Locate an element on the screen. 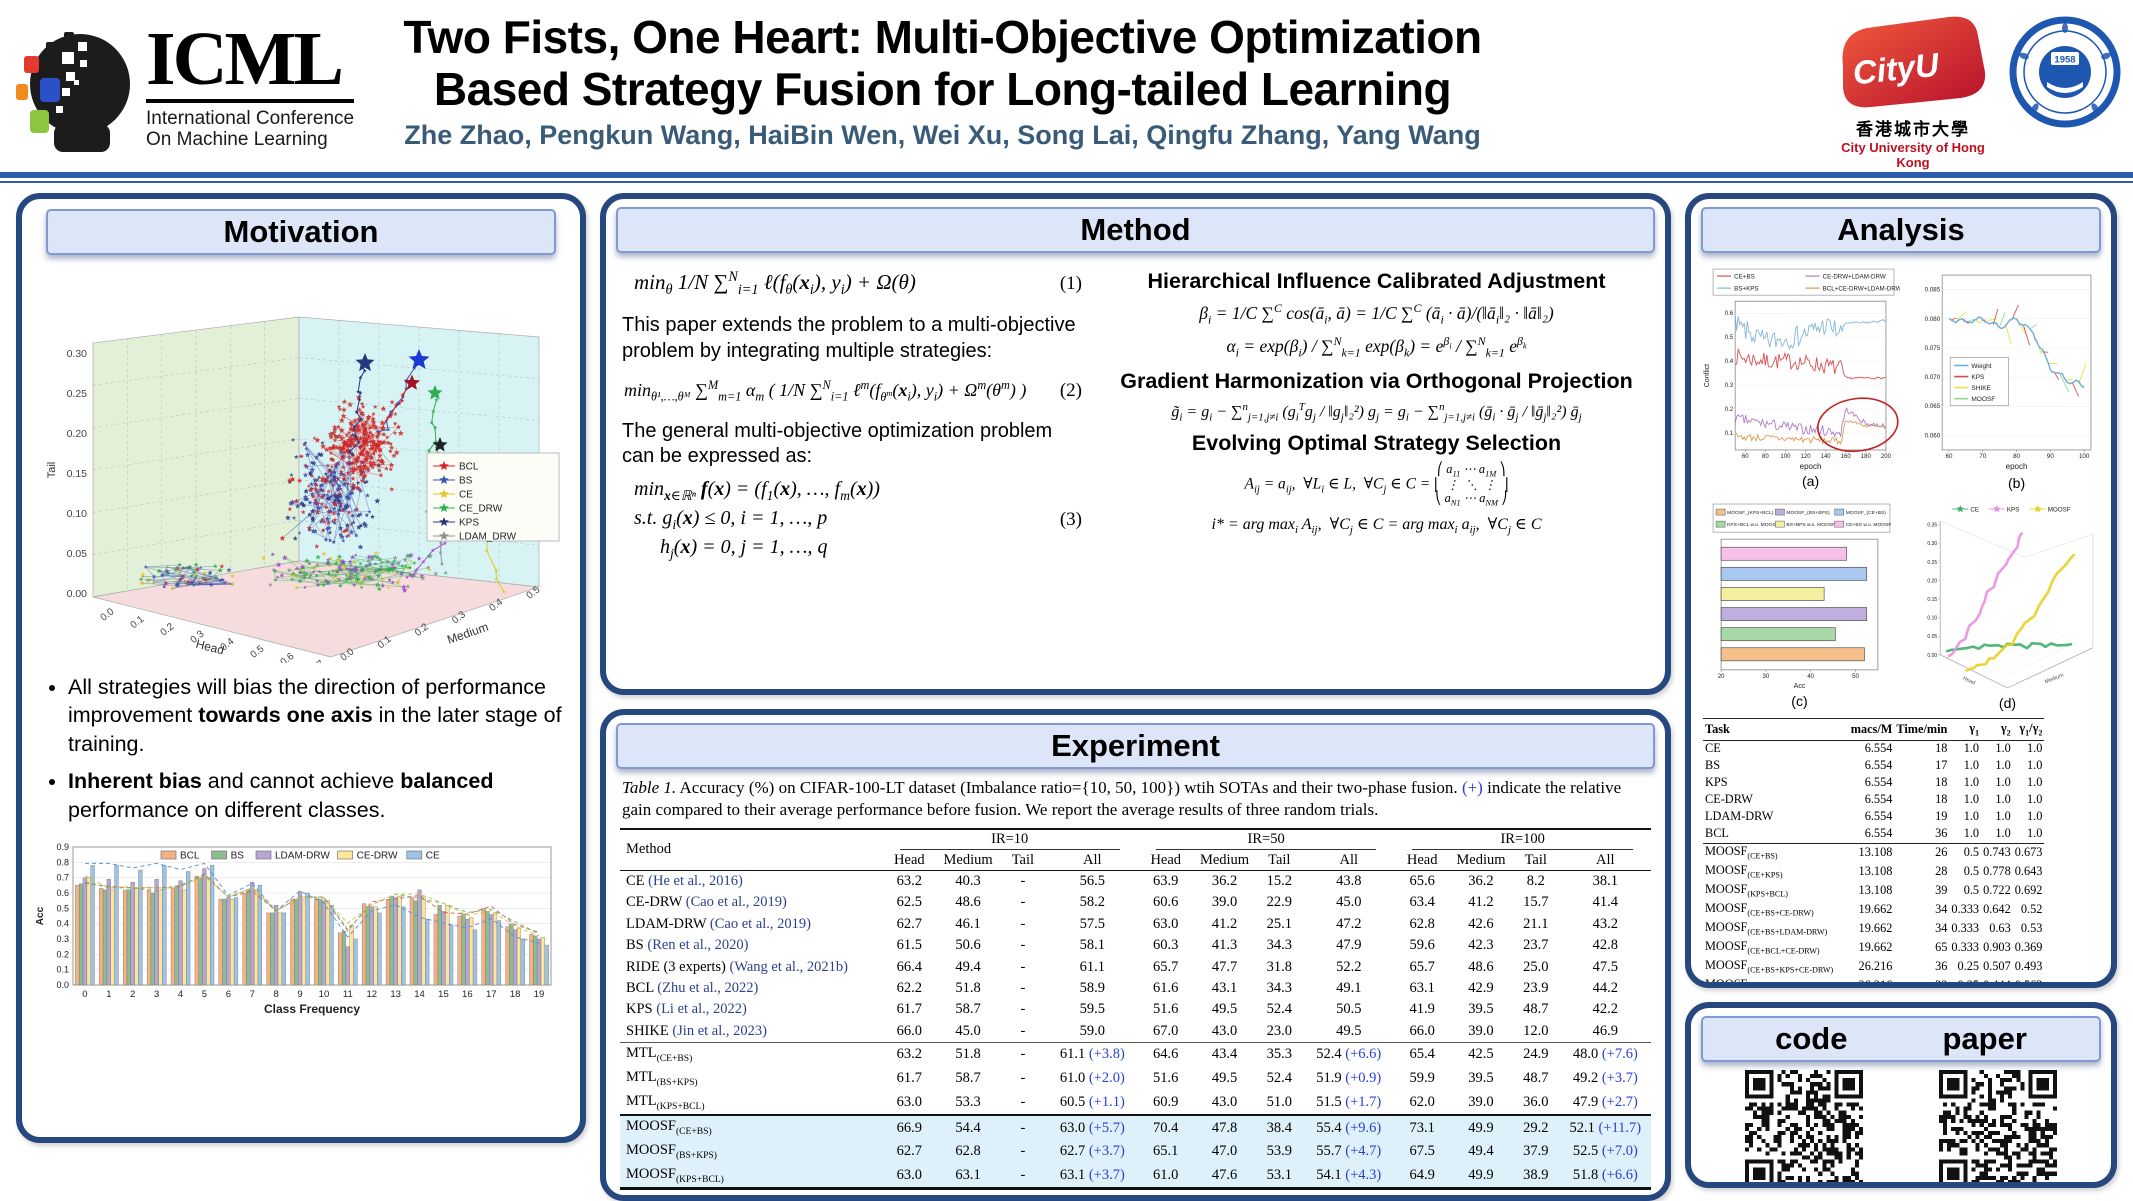 The height and width of the screenshot is (1201, 2133). svg-text: Medium is located at coordinates (467, 633).